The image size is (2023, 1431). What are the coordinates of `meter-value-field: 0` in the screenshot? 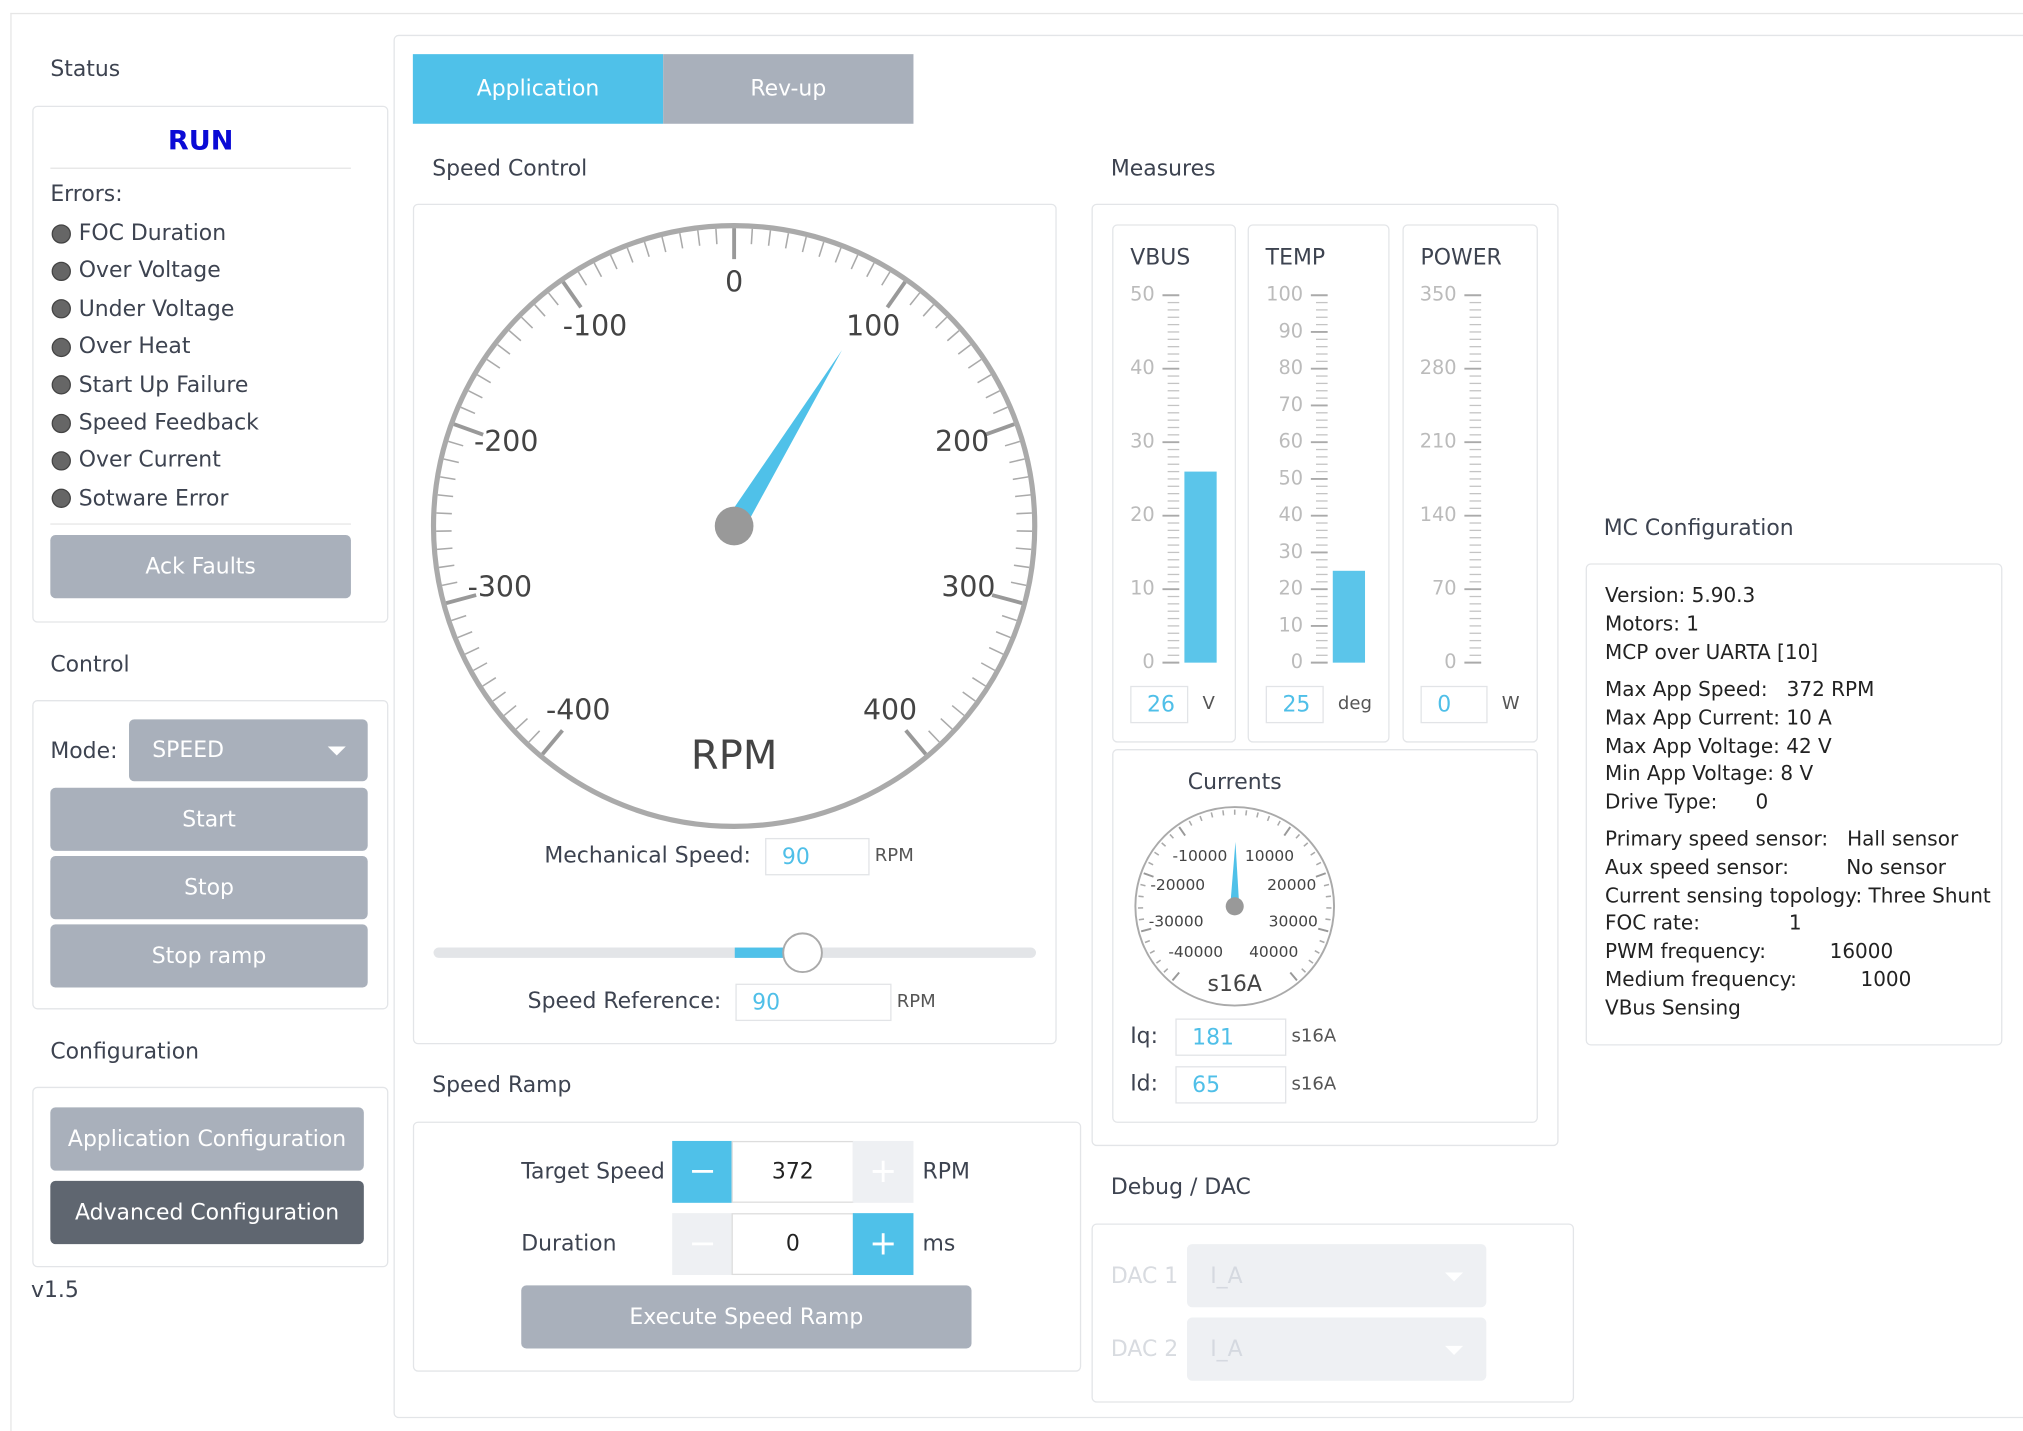 It's located at (1454, 704).